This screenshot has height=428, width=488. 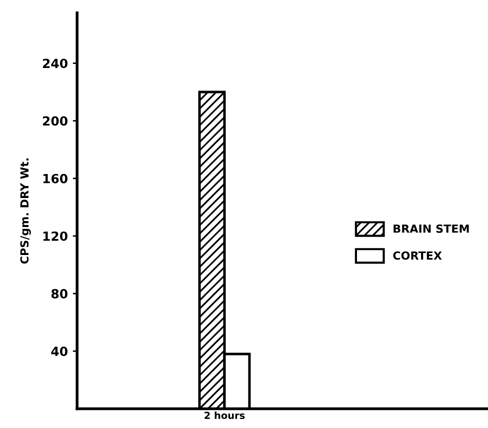 I want to click on y-tick-label: 160, so click(x=55, y=179).